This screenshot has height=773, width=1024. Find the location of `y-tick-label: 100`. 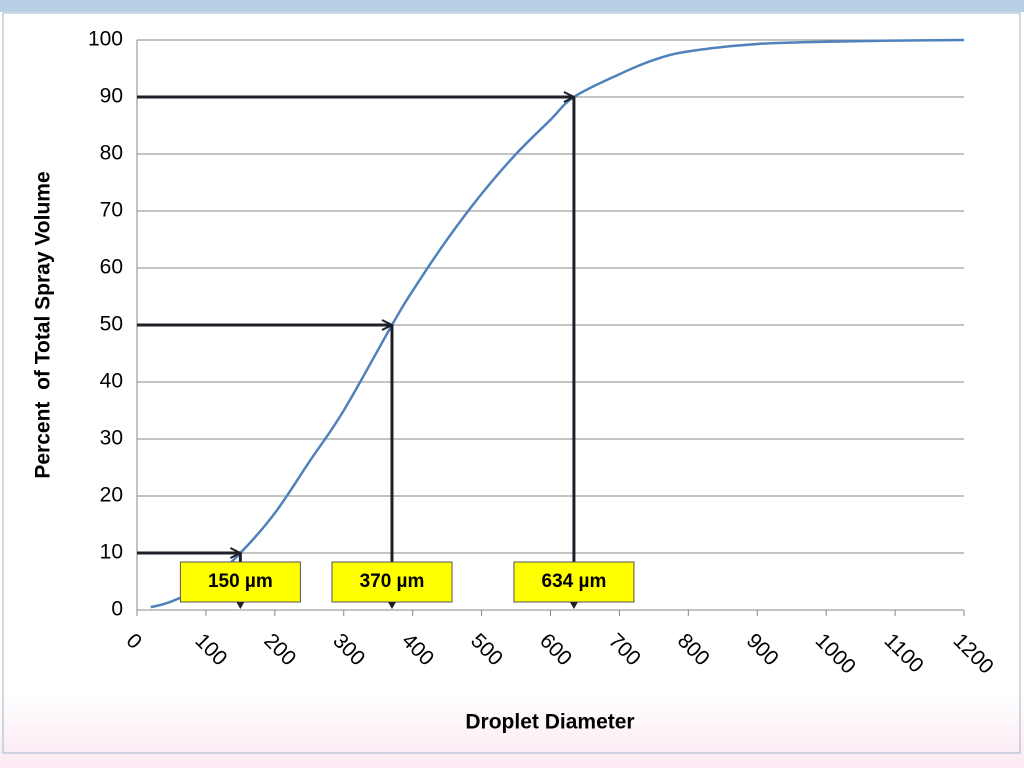

y-tick-label: 100 is located at coordinates (105, 39).